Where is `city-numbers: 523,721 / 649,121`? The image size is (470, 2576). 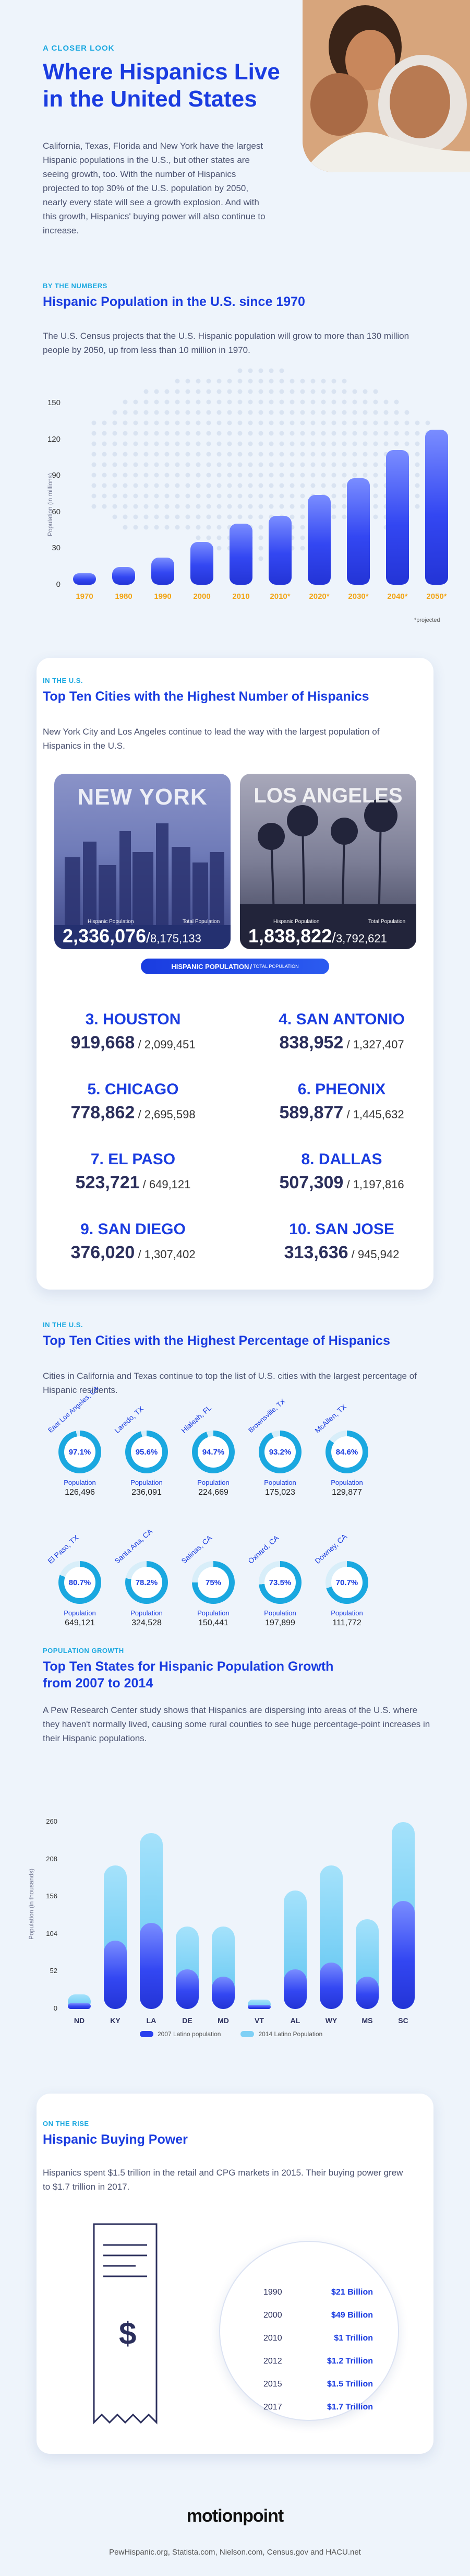 city-numbers: 523,721 / 649,121 is located at coordinates (133, 1183).